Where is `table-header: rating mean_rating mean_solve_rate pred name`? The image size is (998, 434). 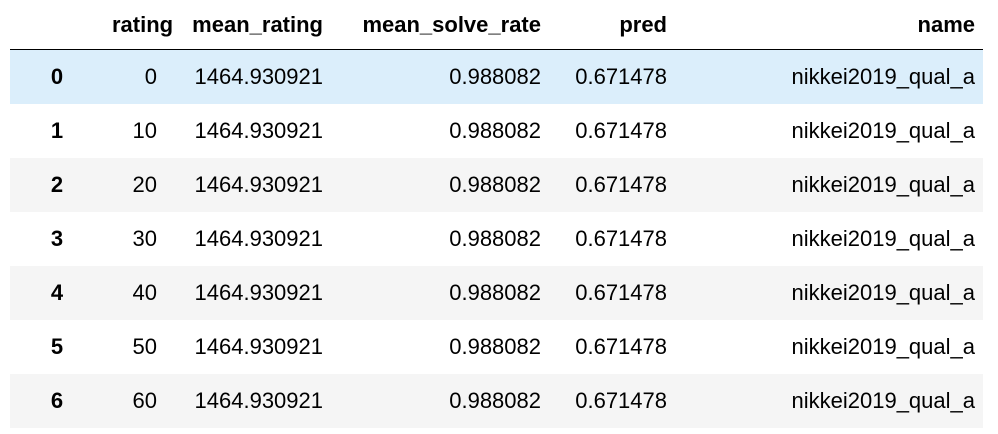
table-header: rating mean_rating mean_solve_rate pred name is located at coordinates (496, 25).